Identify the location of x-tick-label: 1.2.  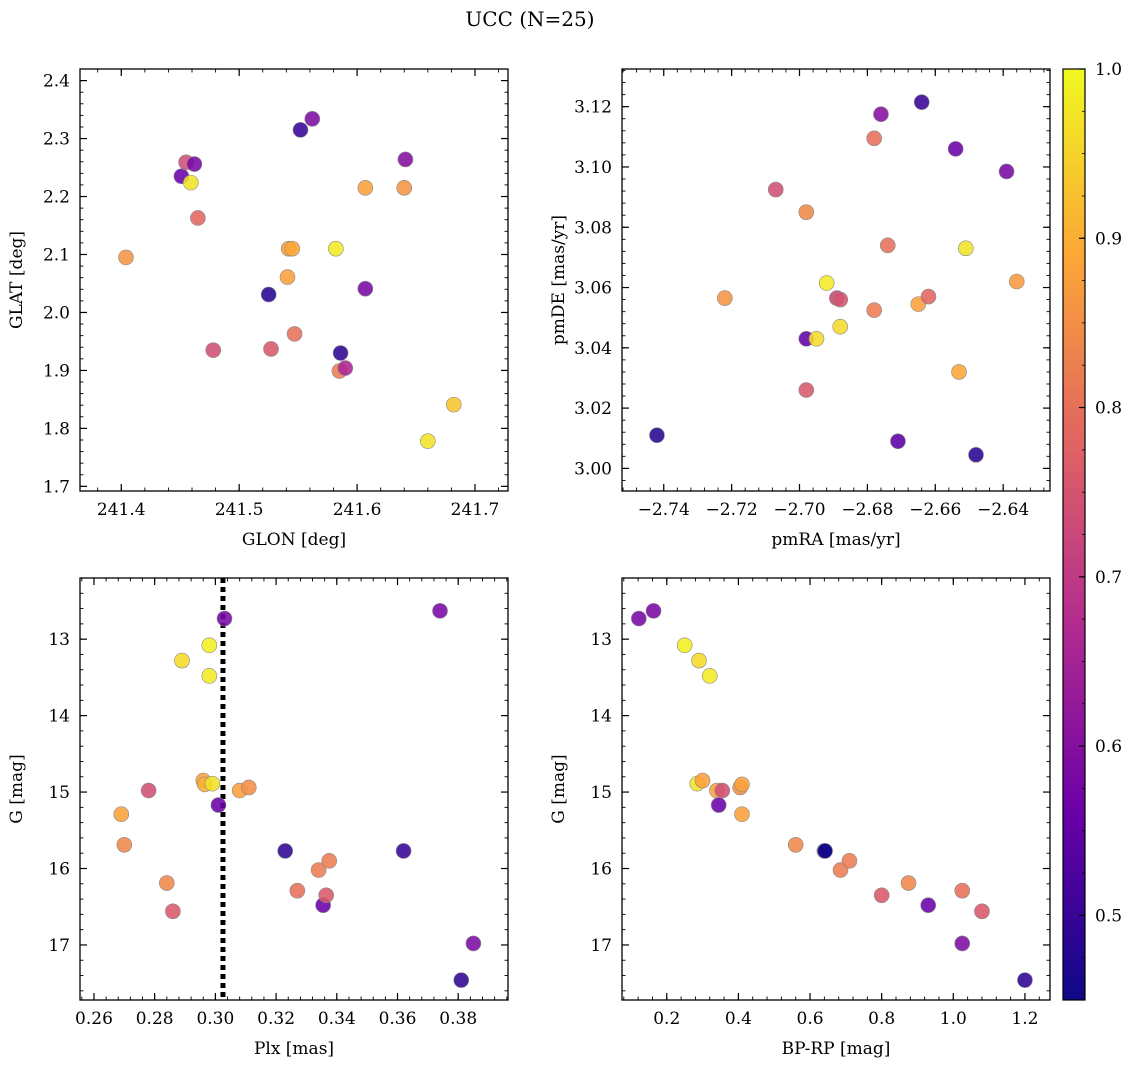
(1024, 1019).